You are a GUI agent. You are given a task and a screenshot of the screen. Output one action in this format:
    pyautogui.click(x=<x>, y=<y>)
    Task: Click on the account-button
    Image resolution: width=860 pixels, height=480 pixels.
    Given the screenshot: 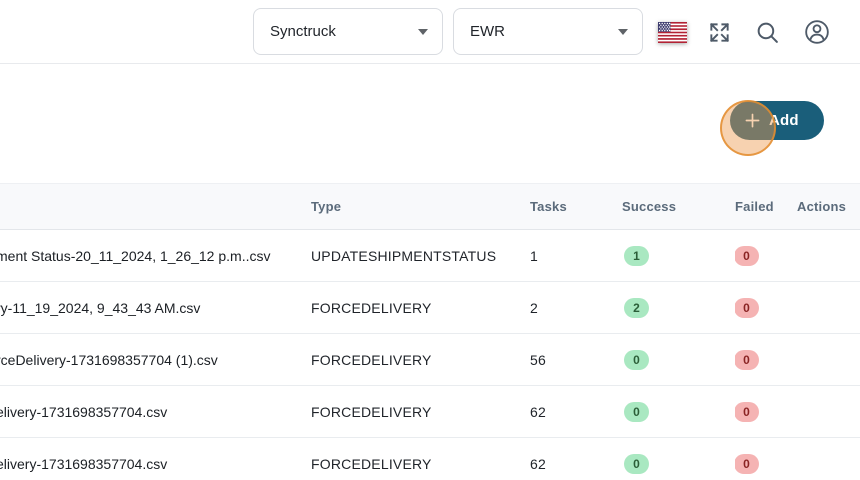 What is the action you would take?
    pyautogui.click(x=817, y=32)
    